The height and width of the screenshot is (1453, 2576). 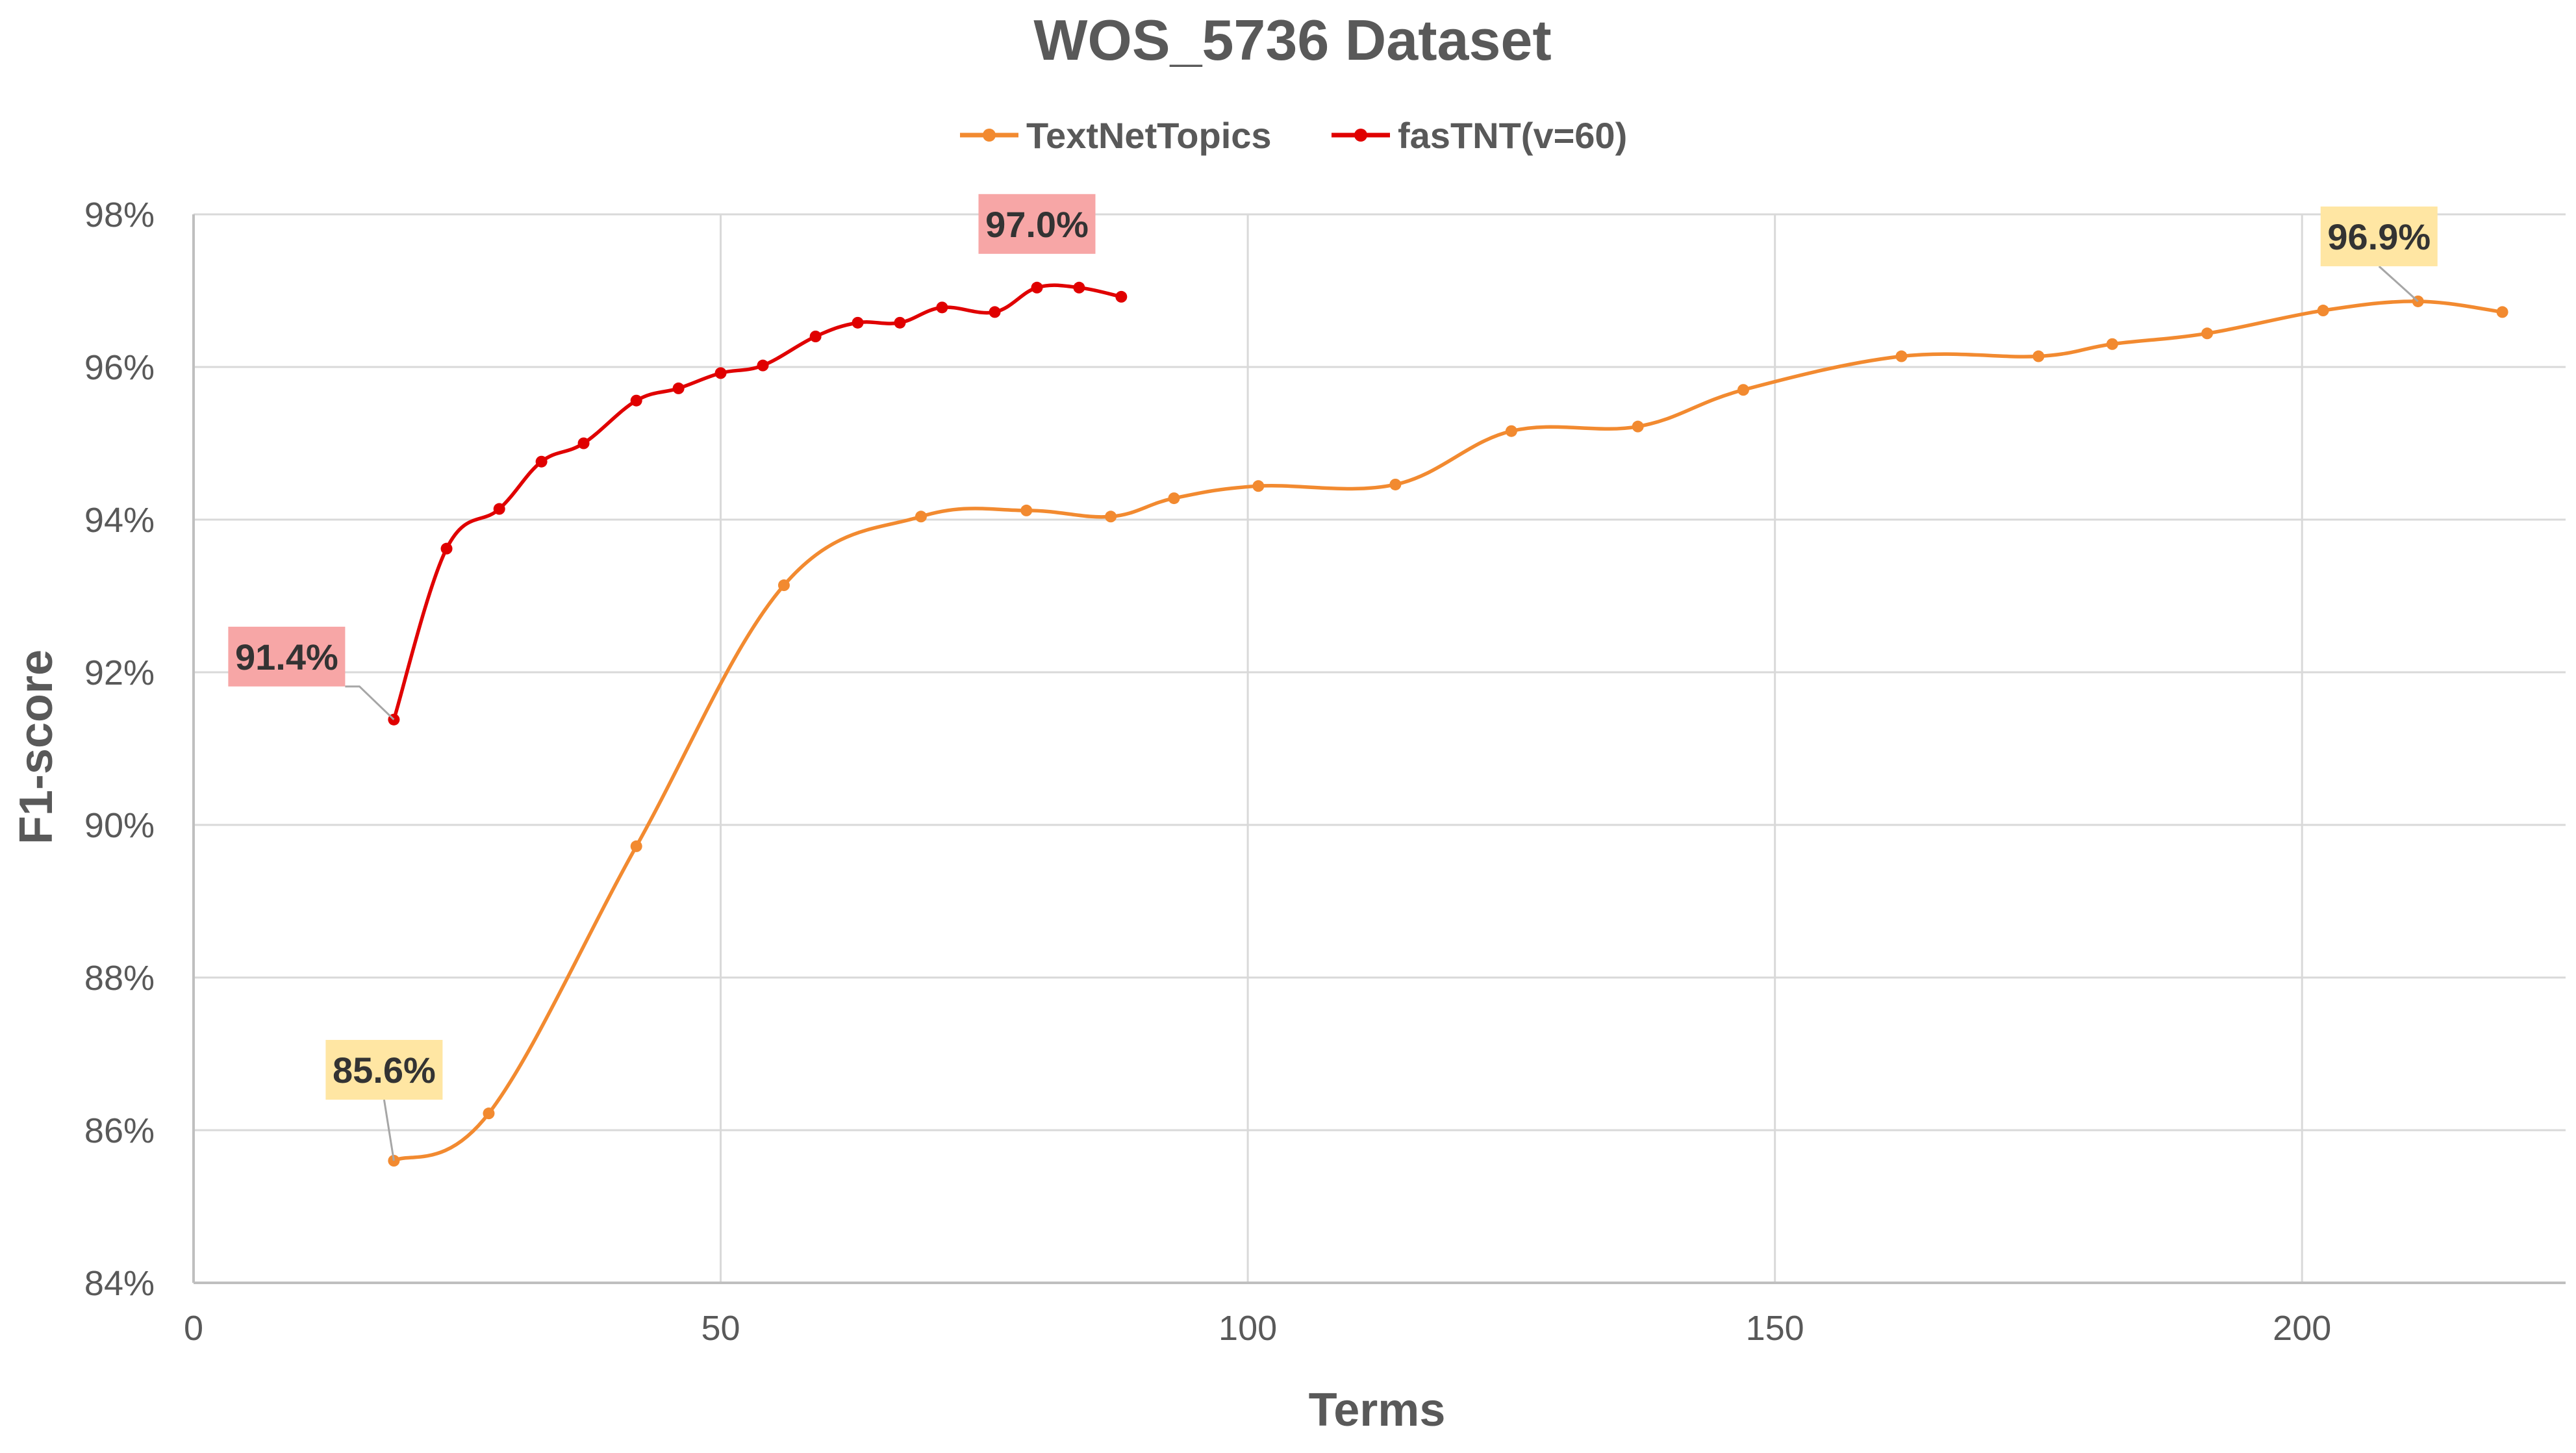 What do you see at coordinates (720, 1328) in the screenshot?
I see `x-tick-label: 50` at bounding box center [720, 1328].